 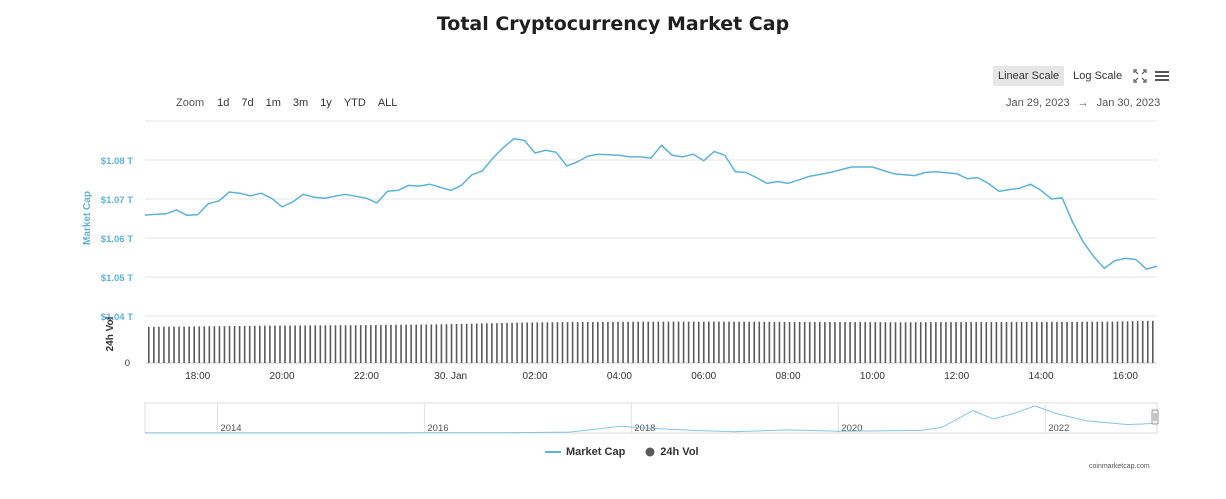 What do you see at coordinates (1125, 376) in the screenshot?
I see `x-tick-label: 16:00` at bounding box center [1125, 376].